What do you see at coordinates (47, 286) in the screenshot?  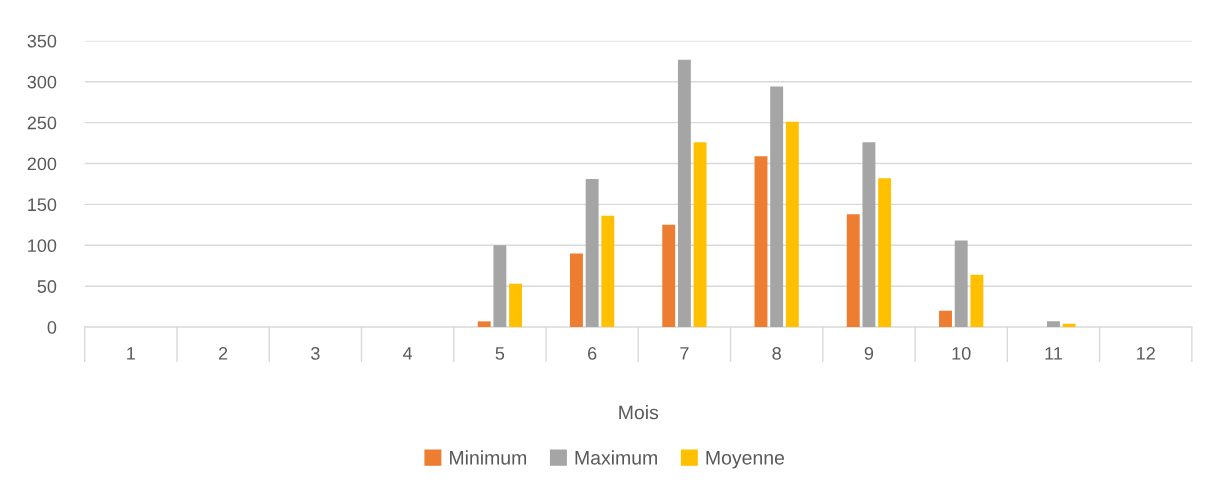 I see `y-tick-label: 50` at bounding box center [47, 286].